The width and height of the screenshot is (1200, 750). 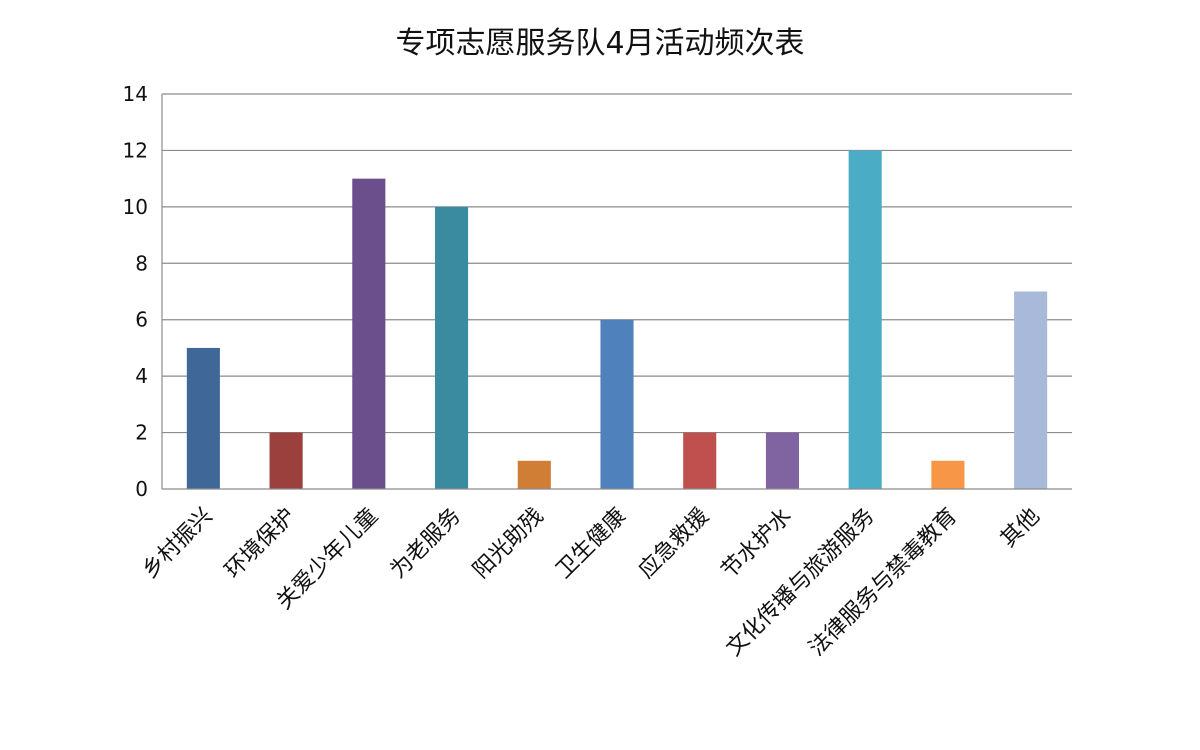 I want to click on y-tick-label: 12, so click(x=135, y=150).